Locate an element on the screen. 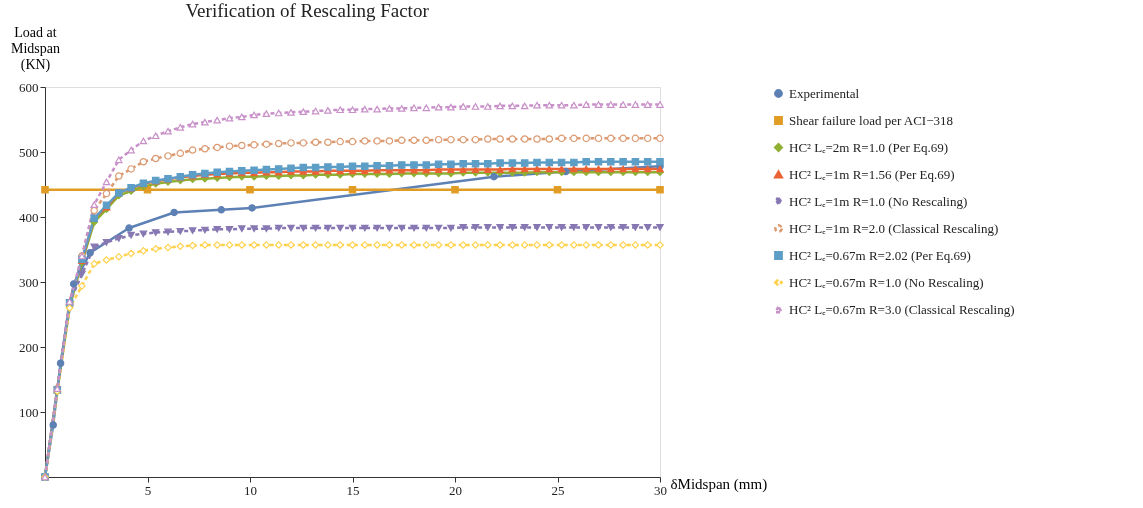 Image resolution: width=1143 pixels, height=508 pixels. y-tick-label: 200 is located at coordinates (29, 347).